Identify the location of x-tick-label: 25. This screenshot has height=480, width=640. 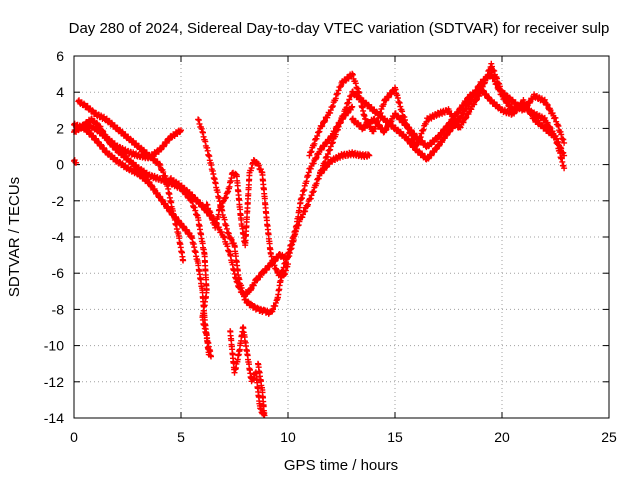
(609, 437).